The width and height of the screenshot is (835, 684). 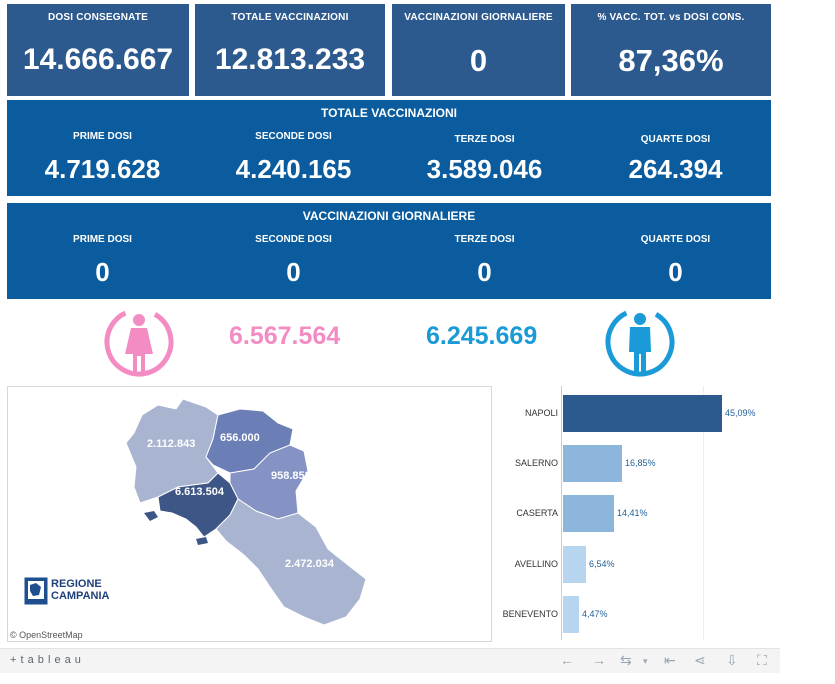 I want to click on revert-dropdown-icon: ▾, so click(x=645, y=661).